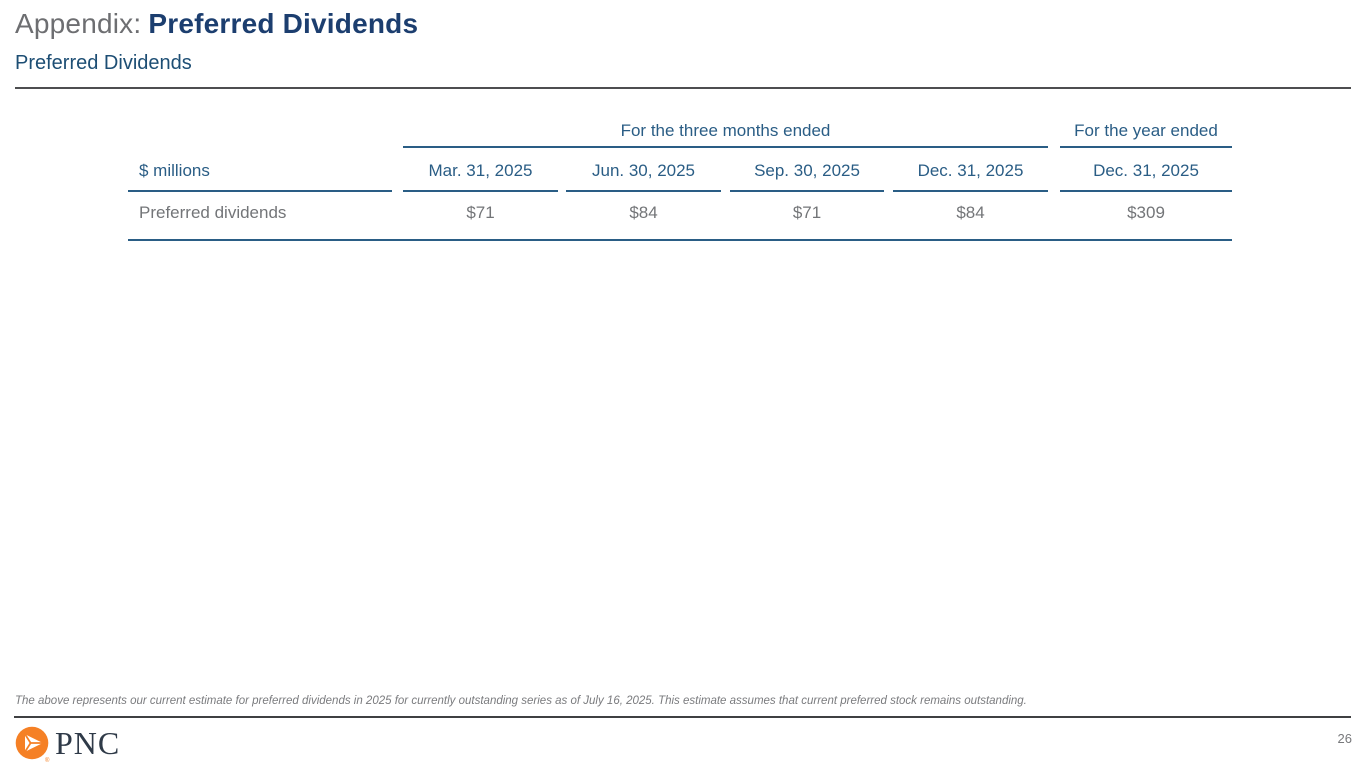 The image size is (1365, 768). What do you see at coordinates (174, 170) in the screenshot?
I see `table-unit-label: $ millions` at bounding box center [174, 170].